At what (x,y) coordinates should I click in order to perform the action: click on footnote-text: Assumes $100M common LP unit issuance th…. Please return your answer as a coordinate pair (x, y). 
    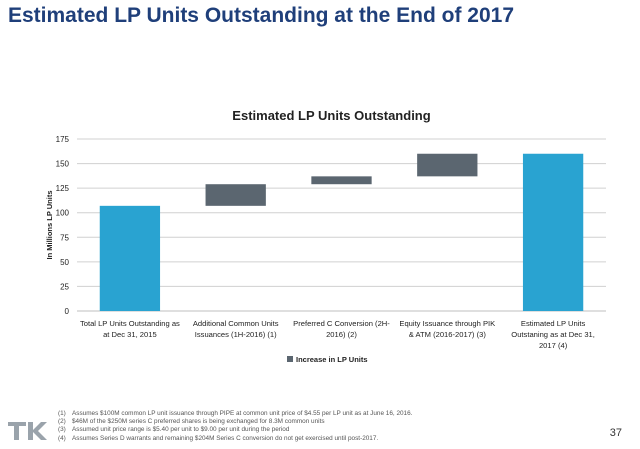
    Looking at the image, I should click on (242, 413).